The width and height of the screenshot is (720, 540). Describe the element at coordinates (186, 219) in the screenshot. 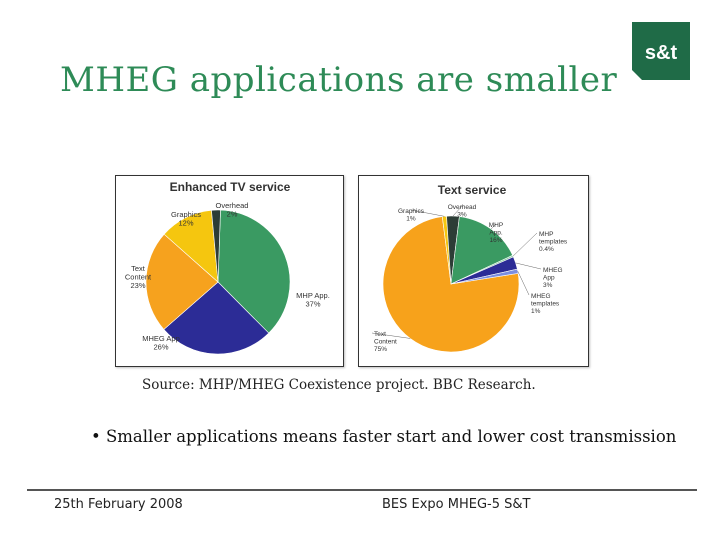

I see `slice-label-graphics: Graphics 12%` at that location.